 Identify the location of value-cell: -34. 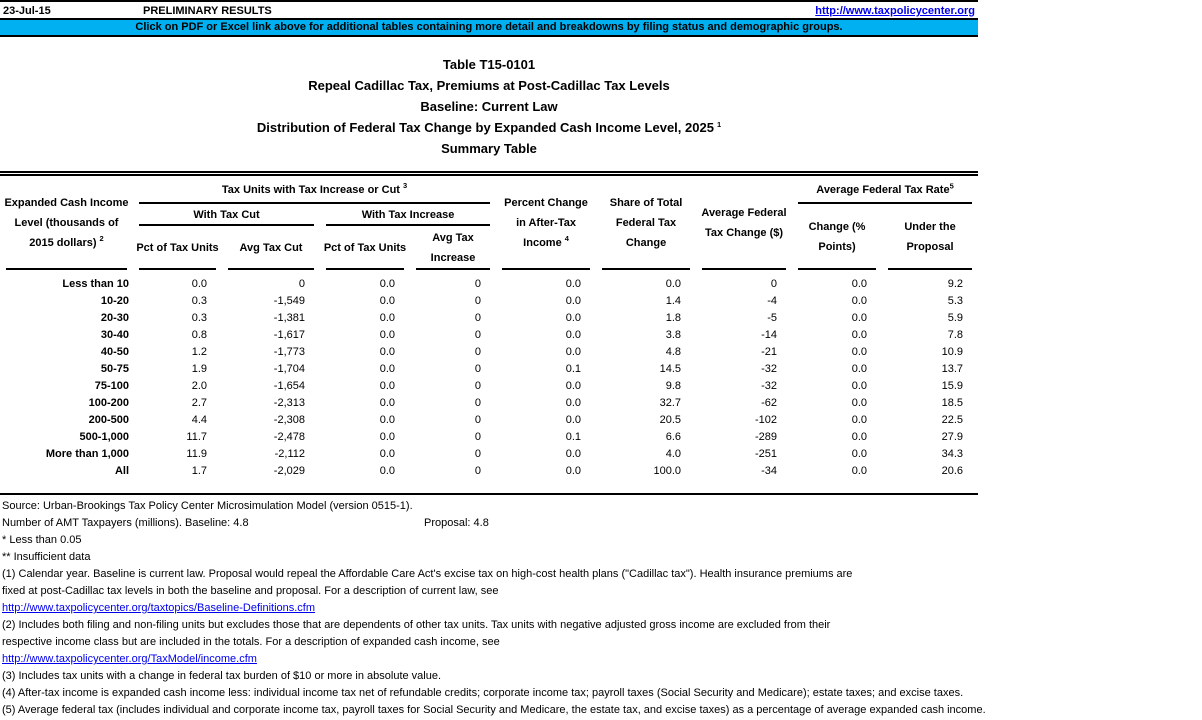
(769, 471).